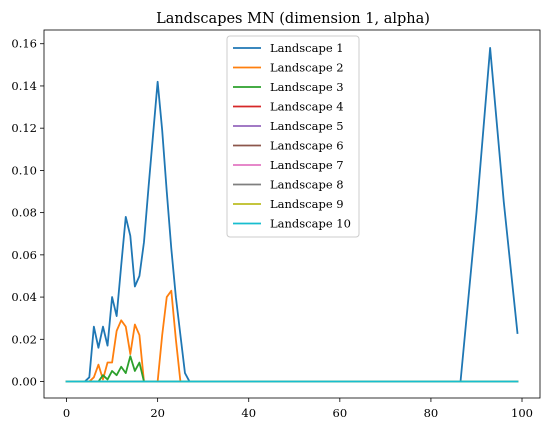 The image size is (550, 432). Describe the element at coordinates (298, 409) in the screenshot. I see `x-axis: 0 20 40 60 80 100` at that location.